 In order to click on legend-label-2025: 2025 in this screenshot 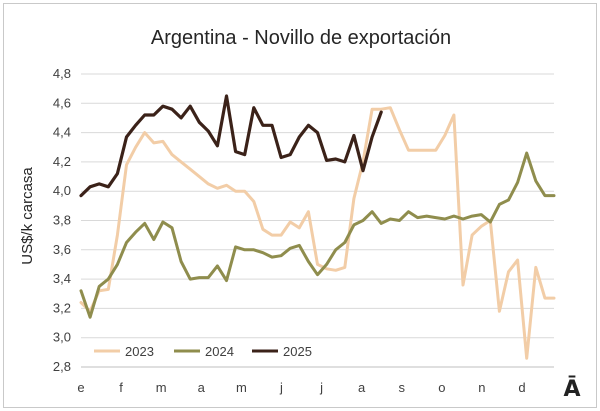, I will do `click(297, 351)`.